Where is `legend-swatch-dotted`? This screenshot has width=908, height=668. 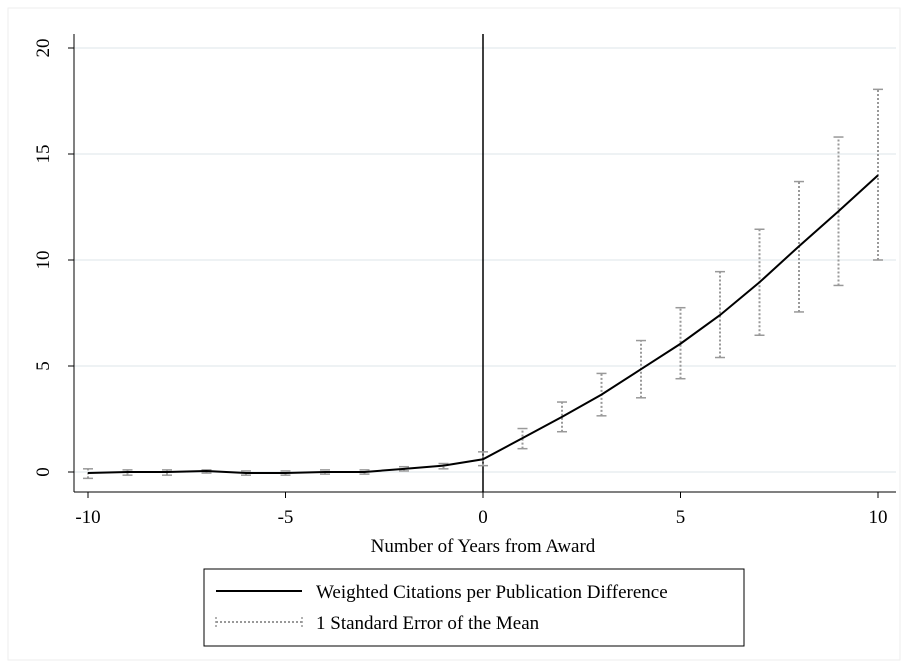
legend-swatch-dotted is located at coordinates (259, 622).